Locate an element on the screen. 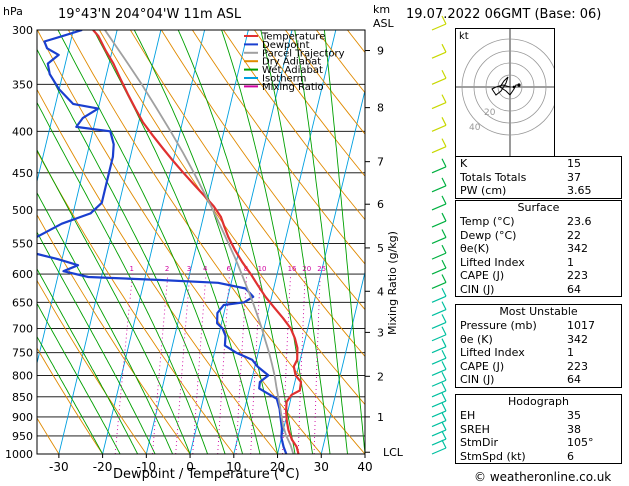 Image resolution: width=629 pixels, height=486 pixels. surface-row: CIN (J) 64 is located at coordinates (520, 289).